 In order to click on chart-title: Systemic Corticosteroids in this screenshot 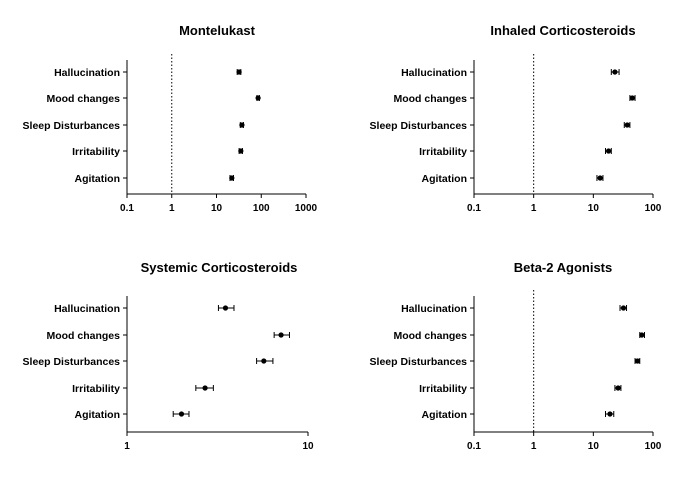, I will do `click(219, 267)`.